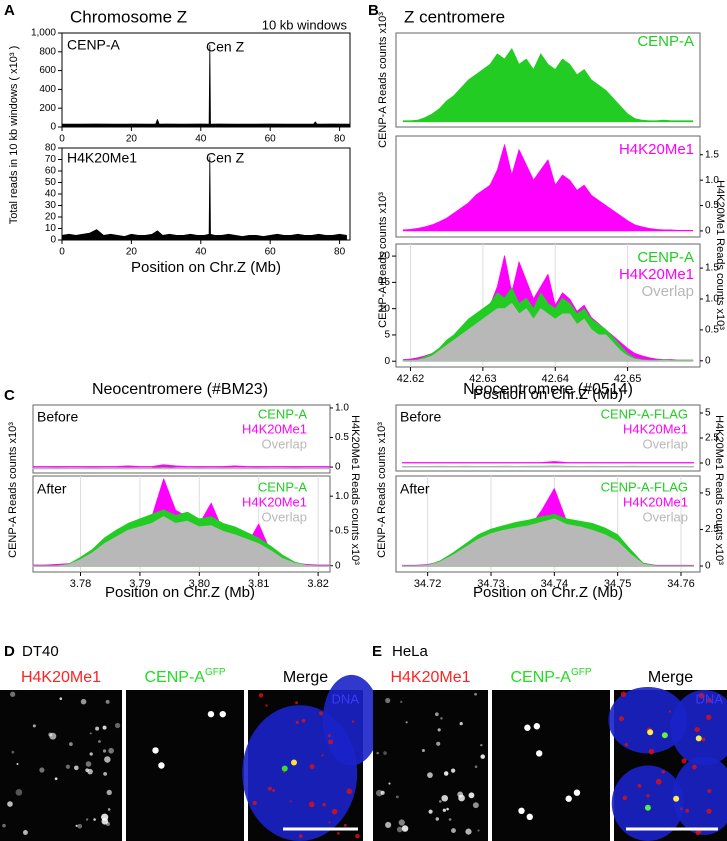  I want to click on track-label: CENP-A, so click(94, 45).